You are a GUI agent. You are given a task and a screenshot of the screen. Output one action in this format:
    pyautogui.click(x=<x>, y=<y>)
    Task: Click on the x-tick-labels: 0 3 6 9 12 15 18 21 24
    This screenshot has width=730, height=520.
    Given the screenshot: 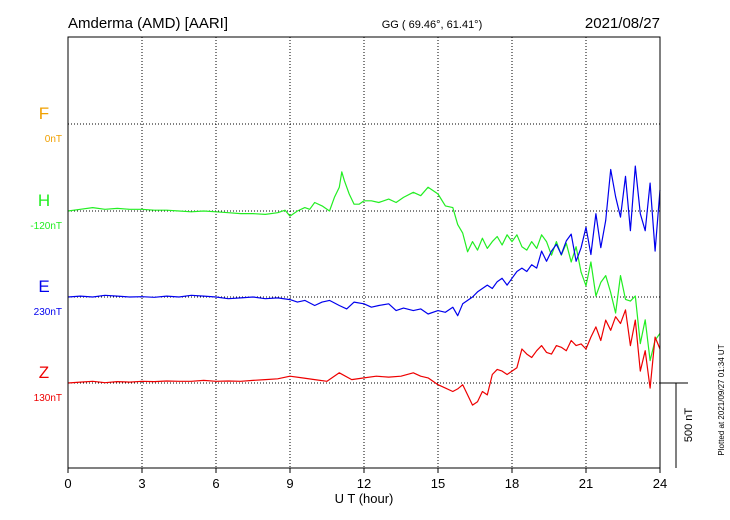 What is the action you would take?
    pyautogui.click(x=365, y=479)
    